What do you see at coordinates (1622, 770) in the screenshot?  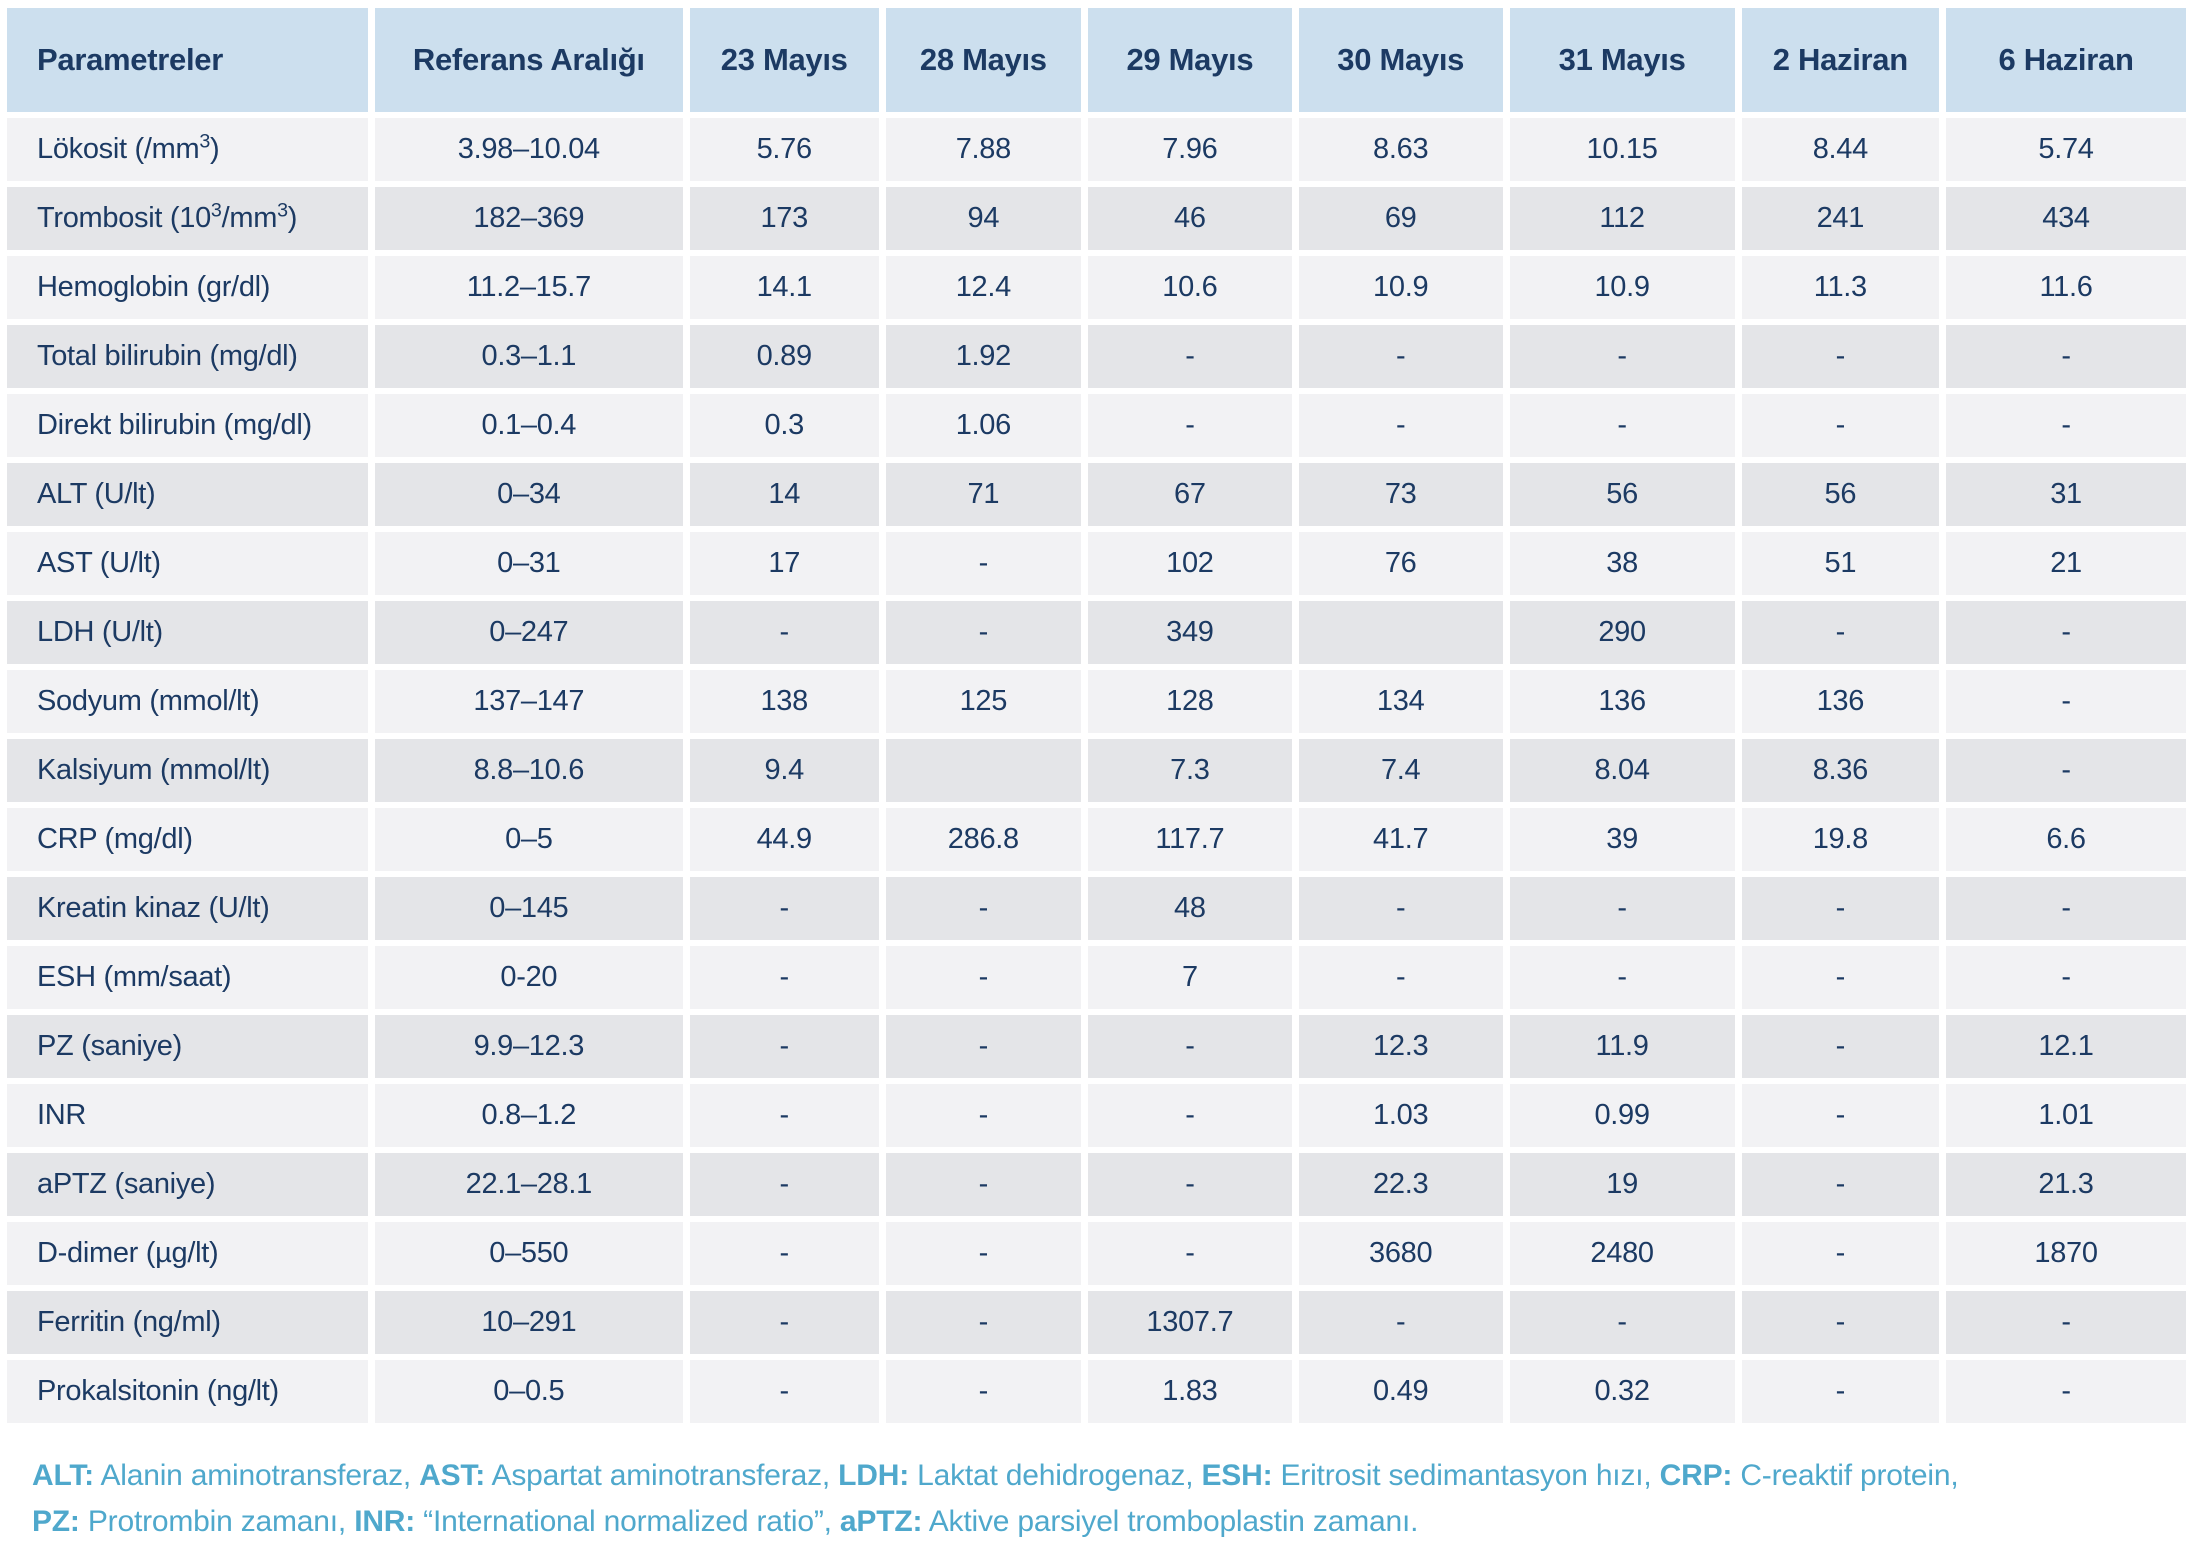 I see `value-cell: 8.04` at bounding box center [1622, 770].